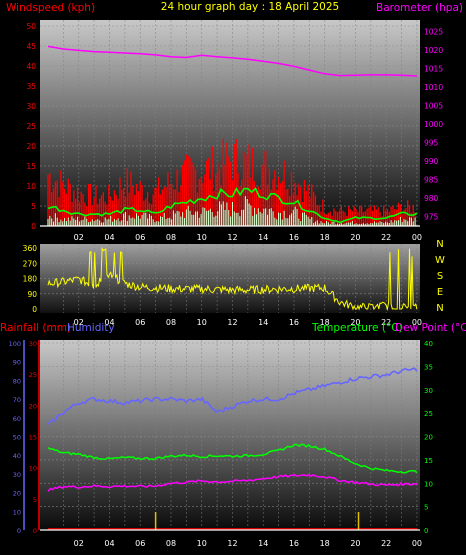 The width and height of the screenshot is (466, 555). What do you see at coordinates (31, 66) in the screenshot?
I see `wind-y-tick: 40` at bounding box center [31, 66].